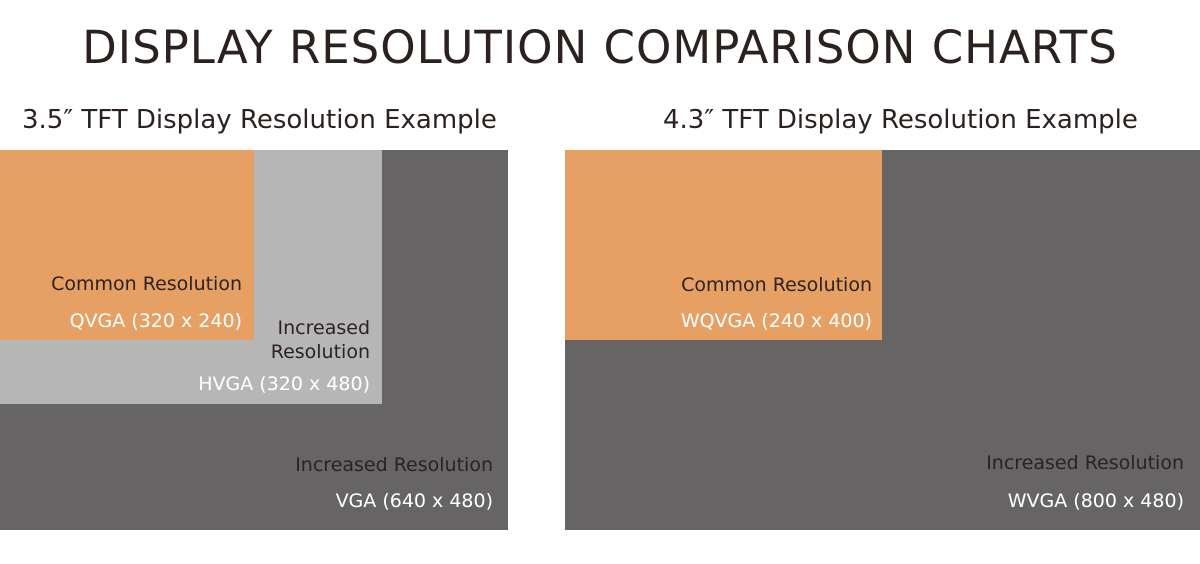  Describe the element at coordinates (900, 120) in the screenshot. I see `right-panel-subtitle: 4.3″ TFT Display Resolution Example` at that location.